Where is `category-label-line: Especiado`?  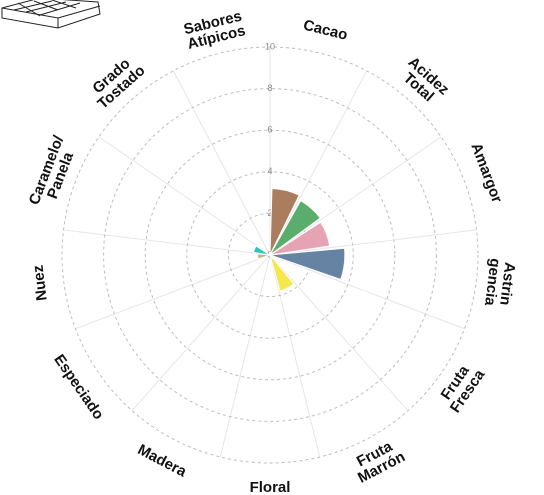
category-label-line: Especiado is located at coordinates (78, 386).